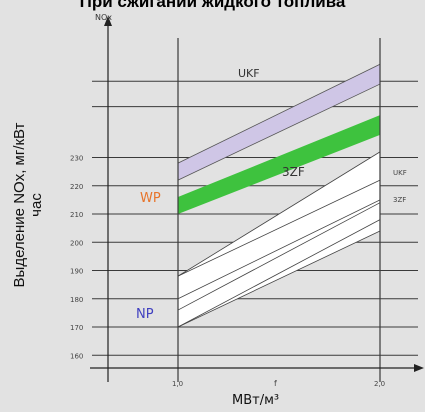 This screenshot has width=425, height=412. Describe the element at coordinates (76, 272) in the screenshot. I see `y-tick-label-190: 190` at that location.